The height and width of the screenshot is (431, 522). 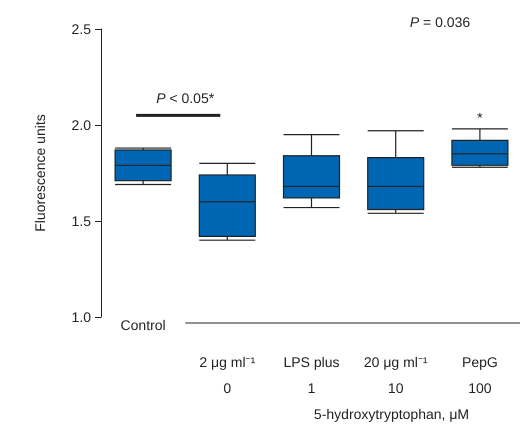 I want to click on annotation: P = 0.036, so click(x=440, y=22).